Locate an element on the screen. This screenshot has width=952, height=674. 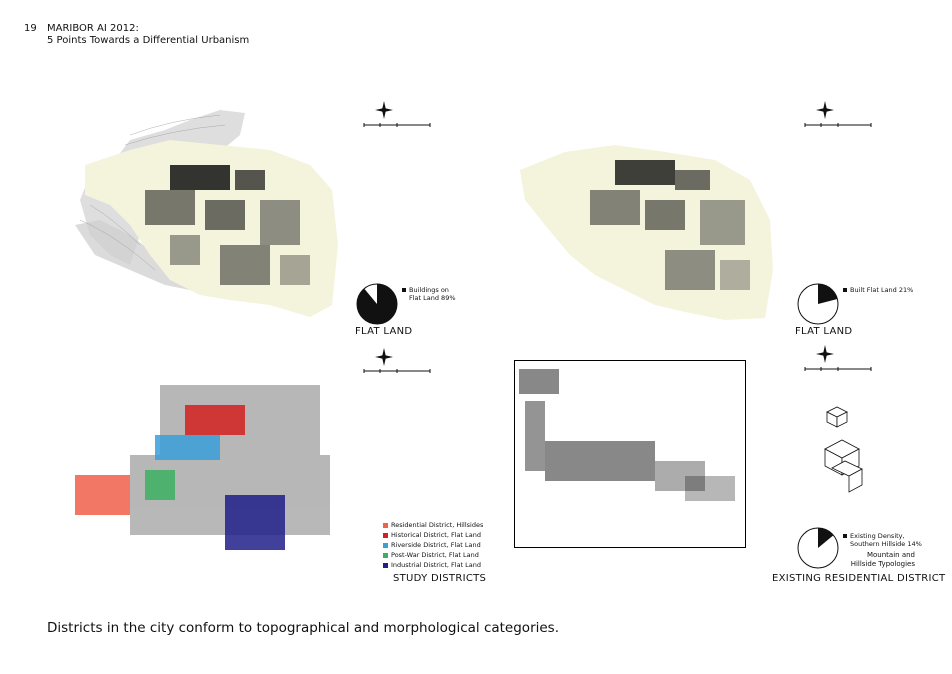
residential-footprints is located at coordinates (627, 435).